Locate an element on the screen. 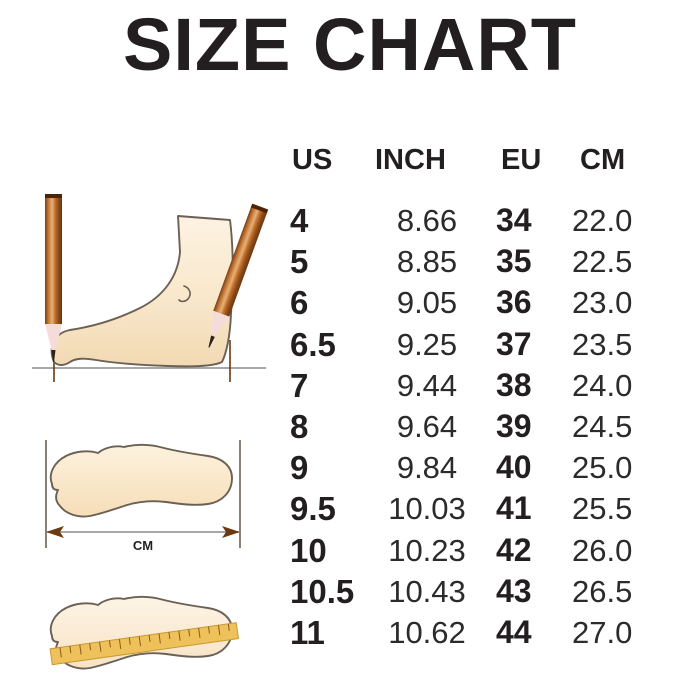  table-row: 11 10.62 44 27.0 is located at coordinates (482, 634).